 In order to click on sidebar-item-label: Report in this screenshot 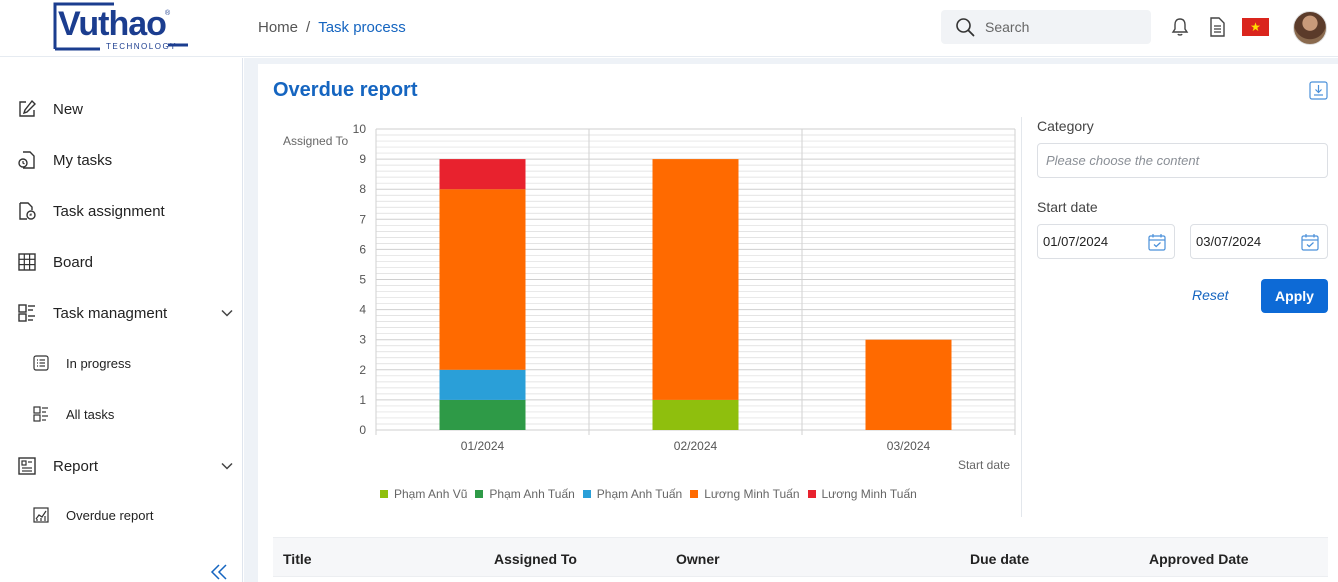, I will do `click(76, 466)`.